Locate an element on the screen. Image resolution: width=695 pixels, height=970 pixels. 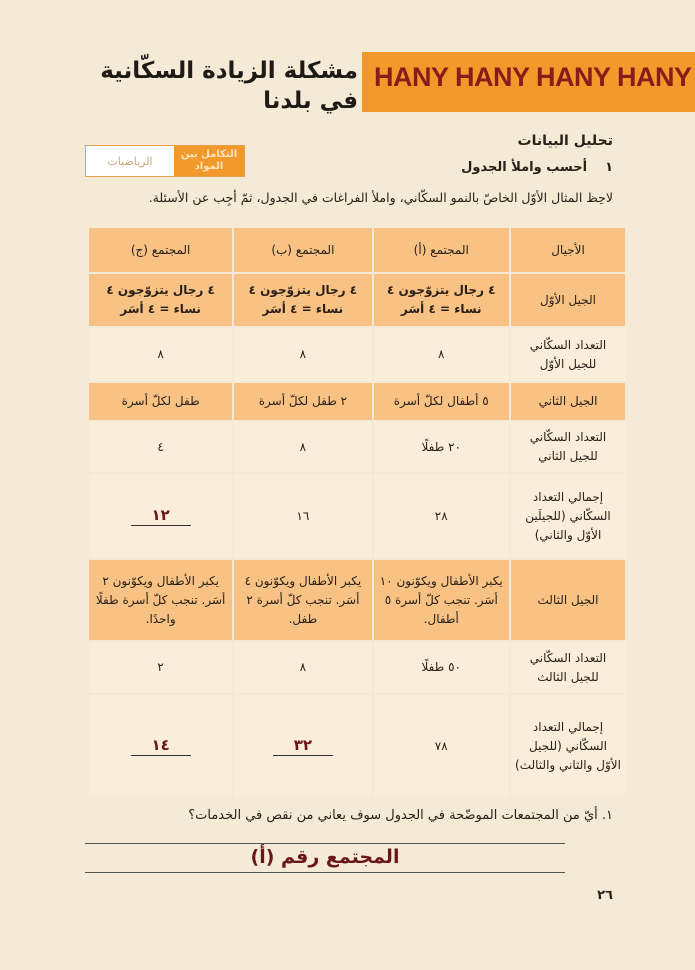
table-cell: طفل لكلّ أسرة is located at coordinates (160, 401).